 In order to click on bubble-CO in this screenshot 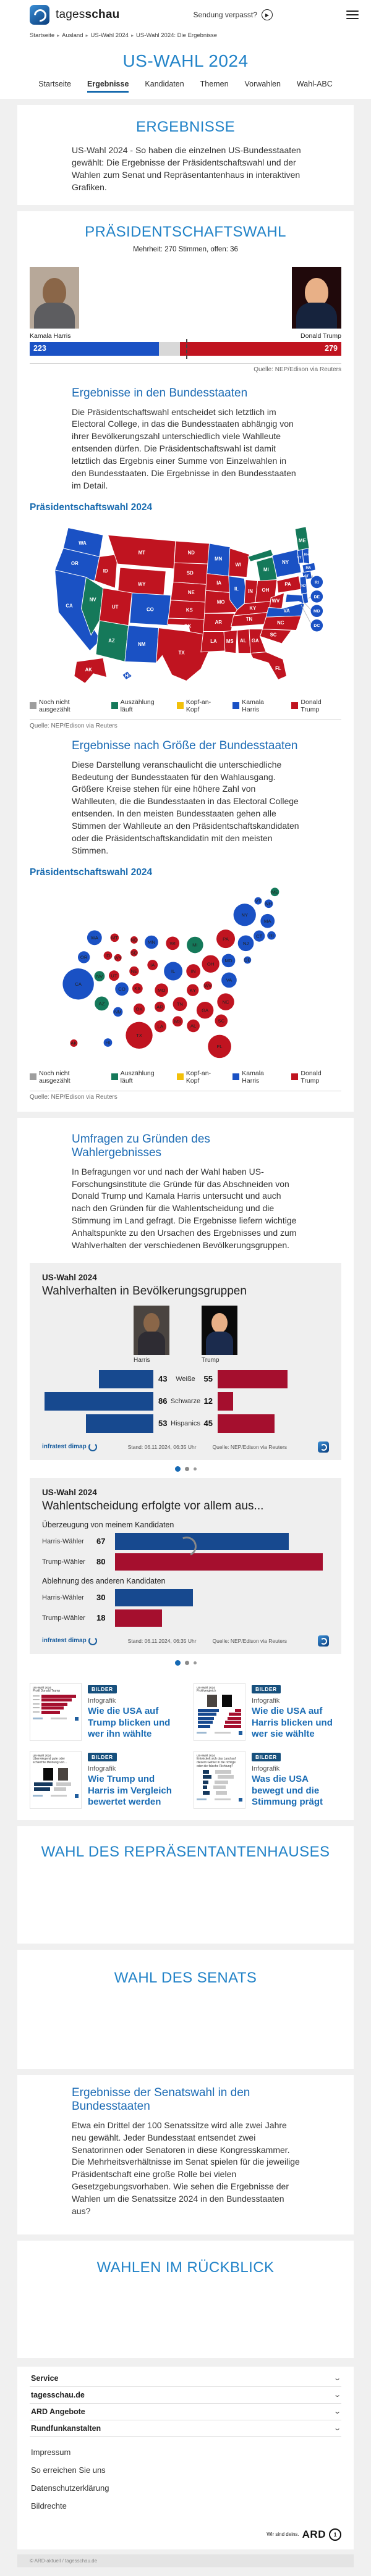, I will do `click(122, 989)`.